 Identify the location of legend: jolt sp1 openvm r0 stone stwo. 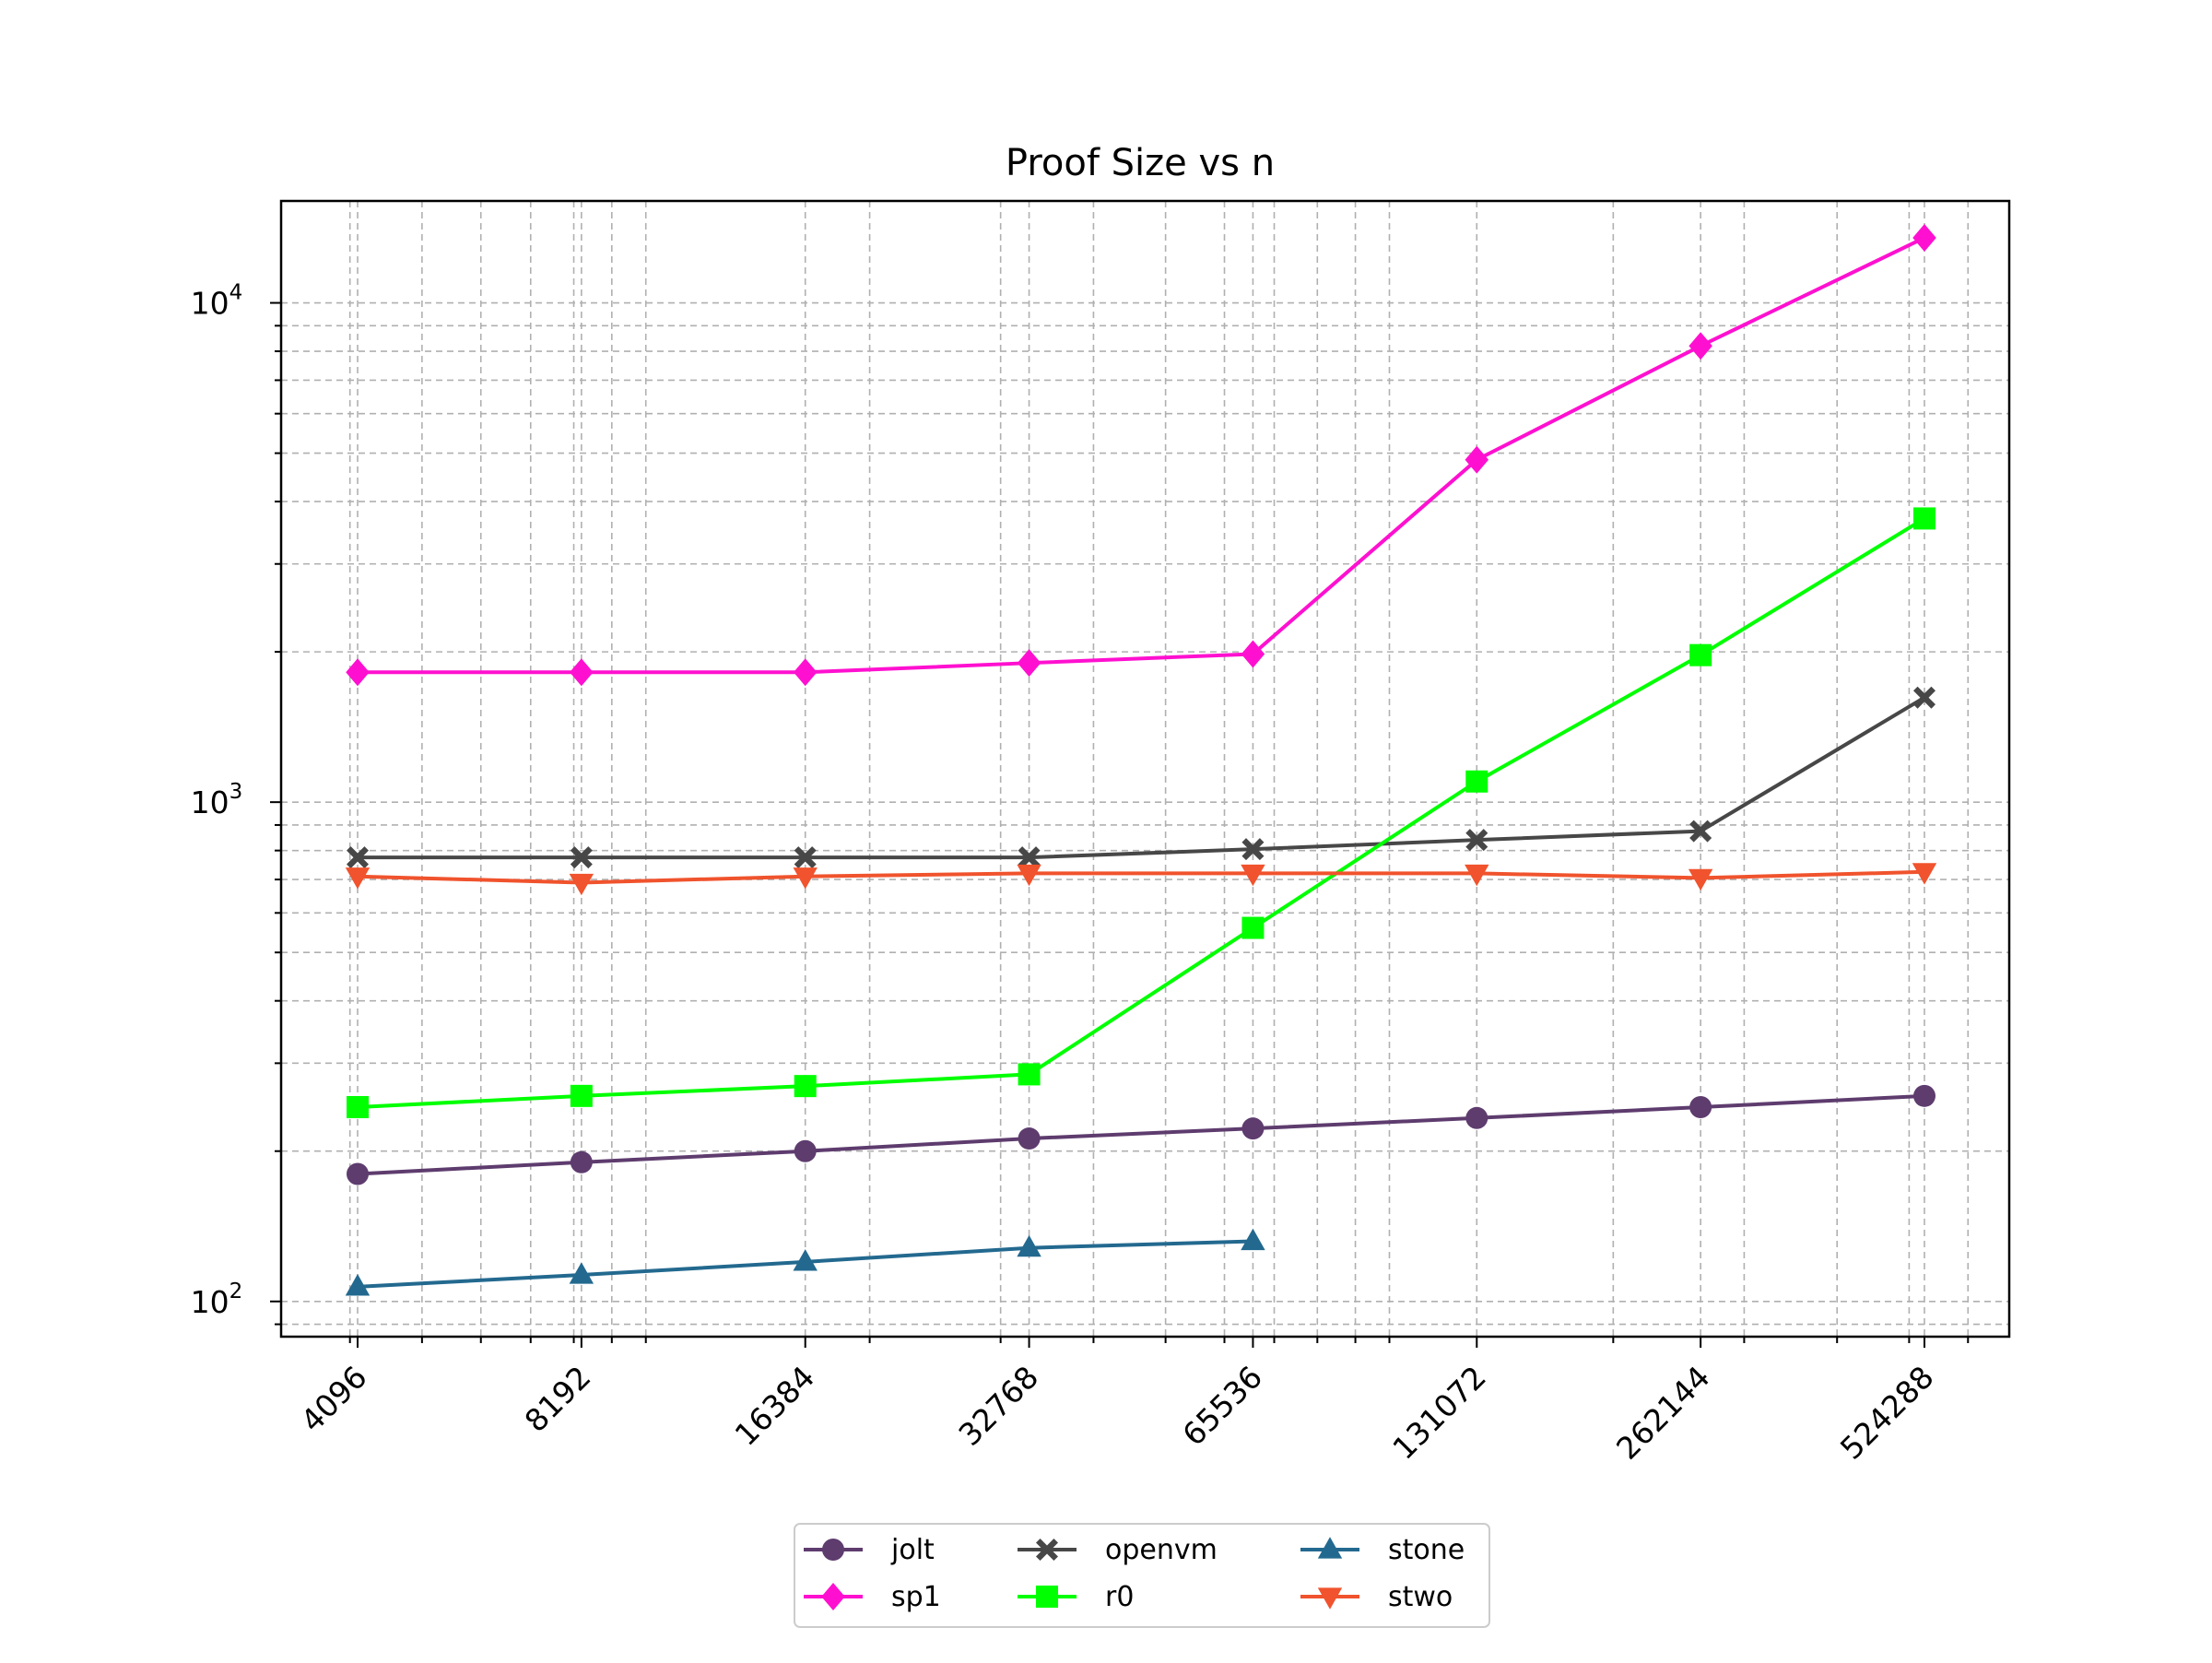
(1142, 1575).